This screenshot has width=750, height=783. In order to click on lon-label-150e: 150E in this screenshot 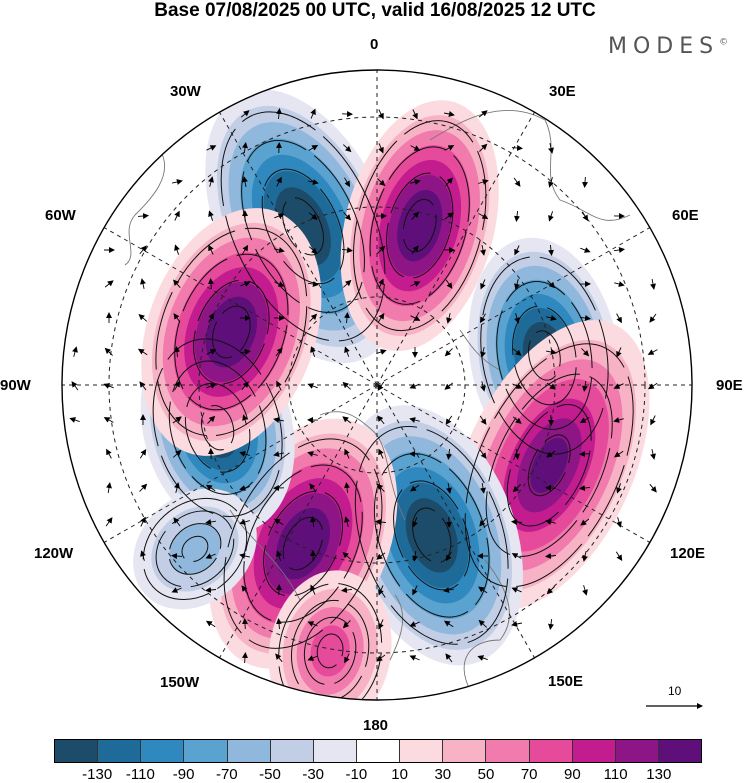, I will do `click(566, 681)`.